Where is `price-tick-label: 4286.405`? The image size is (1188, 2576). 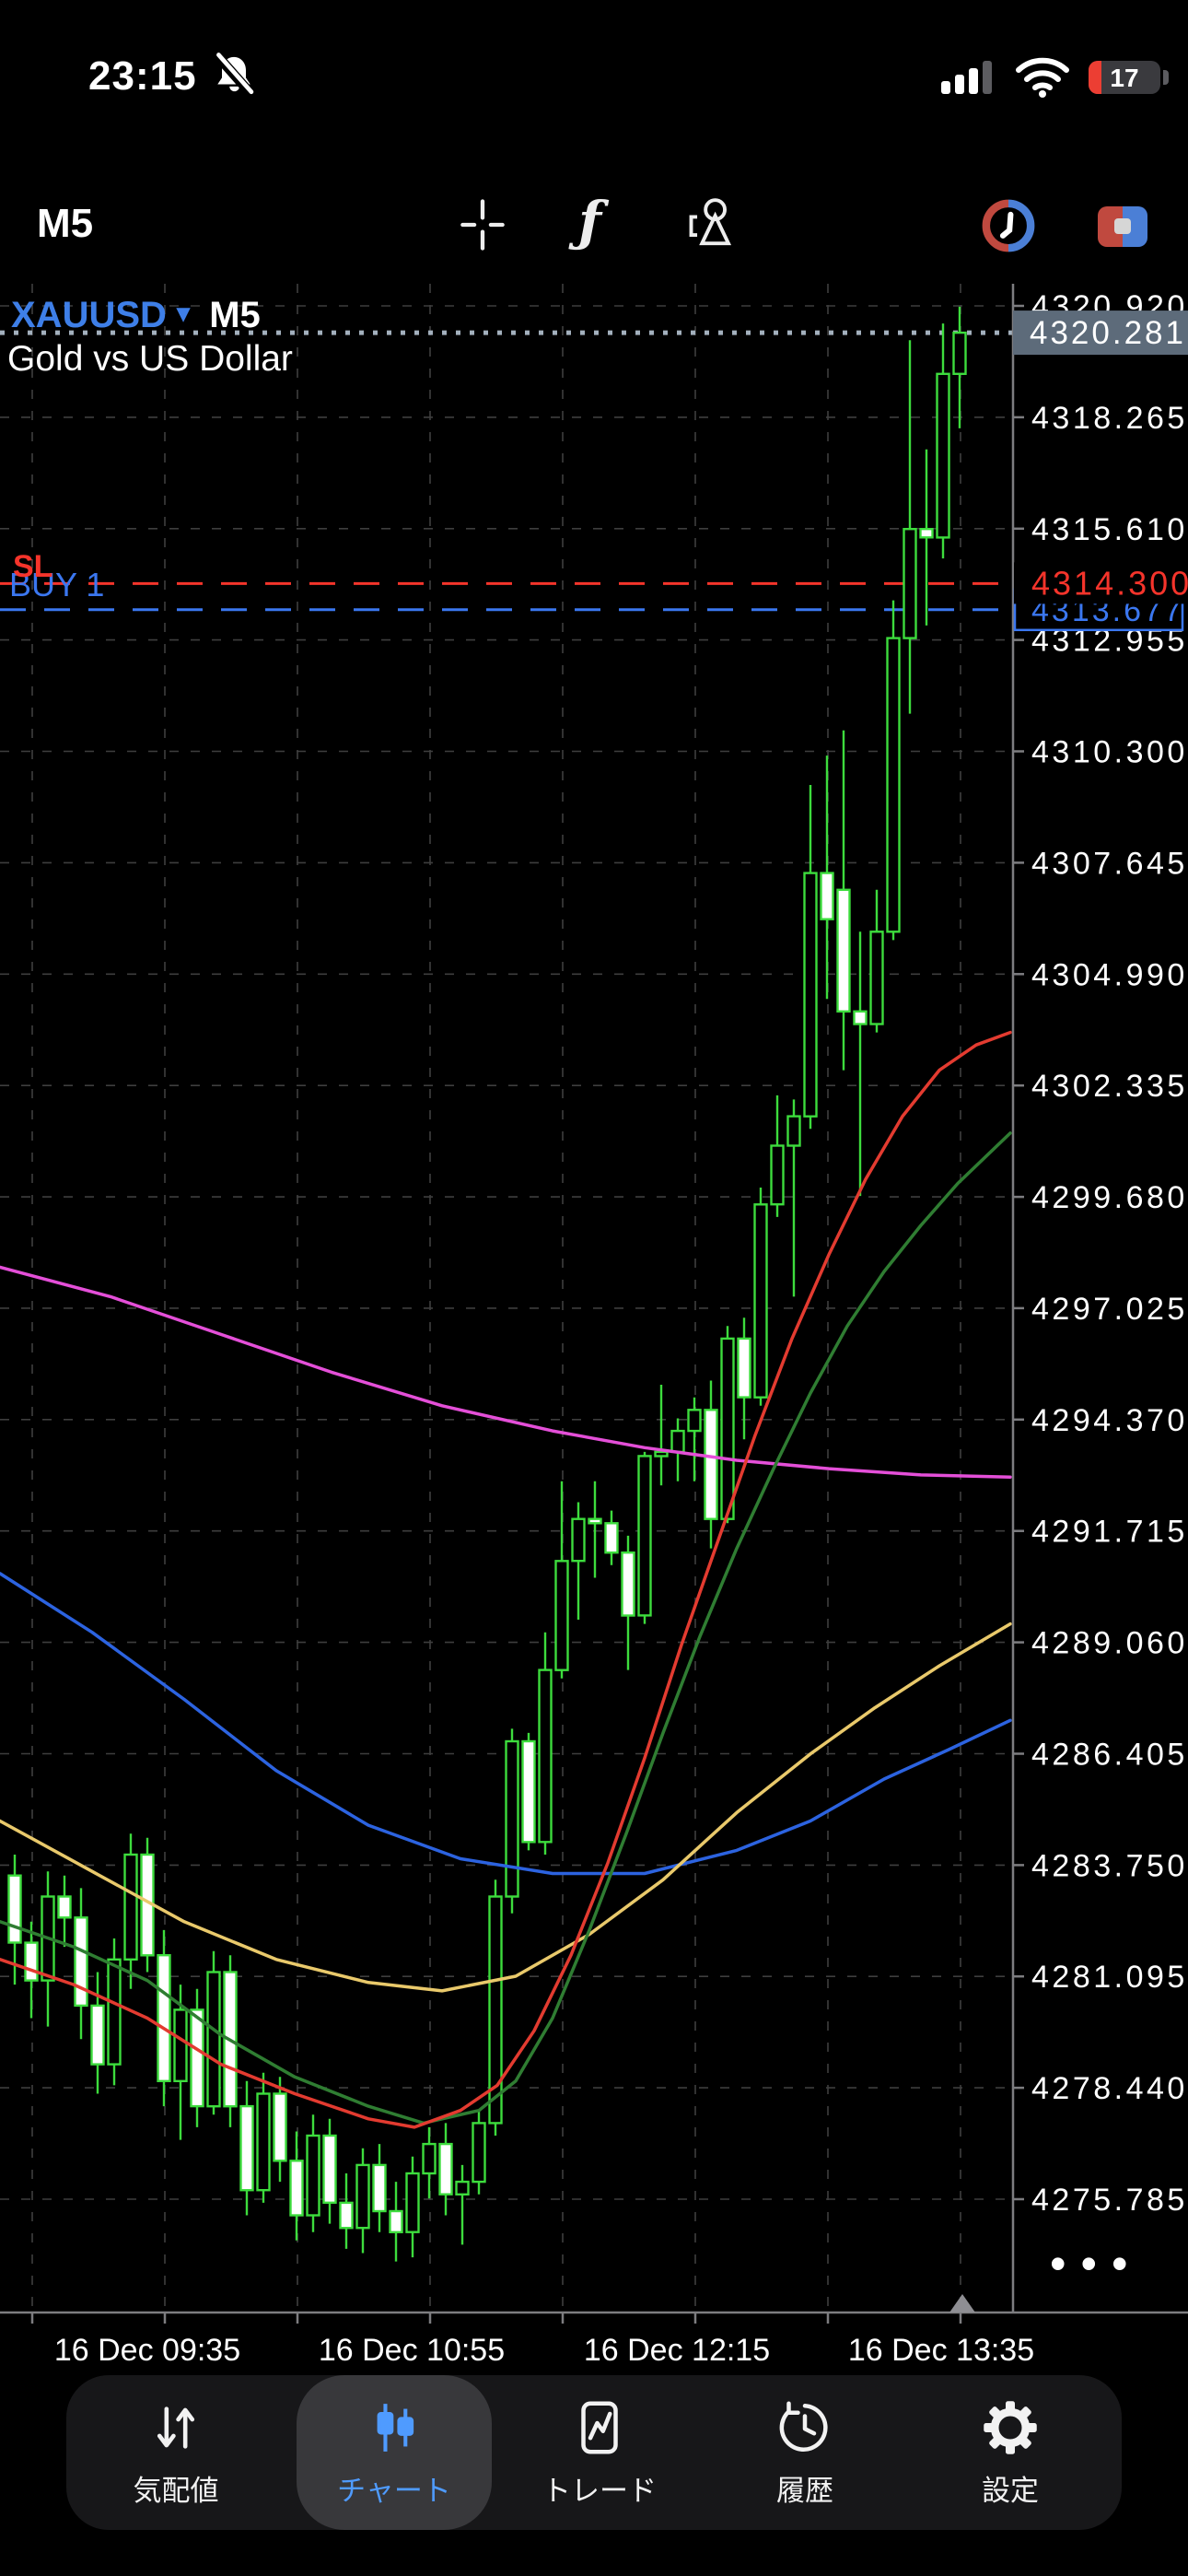
price-tick-label: 4286.405 is located at coordinates (1109, 1755).